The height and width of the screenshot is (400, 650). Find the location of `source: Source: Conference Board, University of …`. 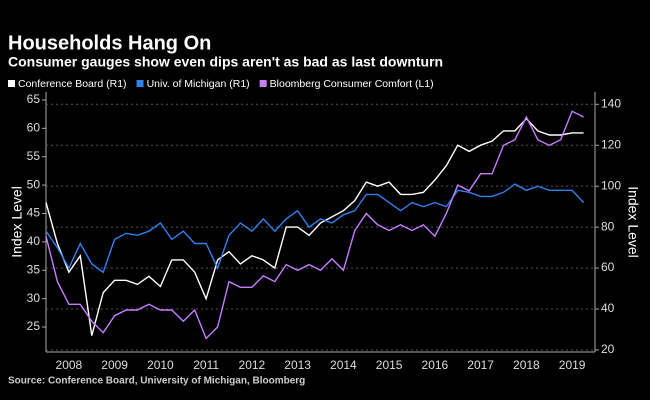

source: Source: Conference Board, University of … is located at coordinates (156, 381).